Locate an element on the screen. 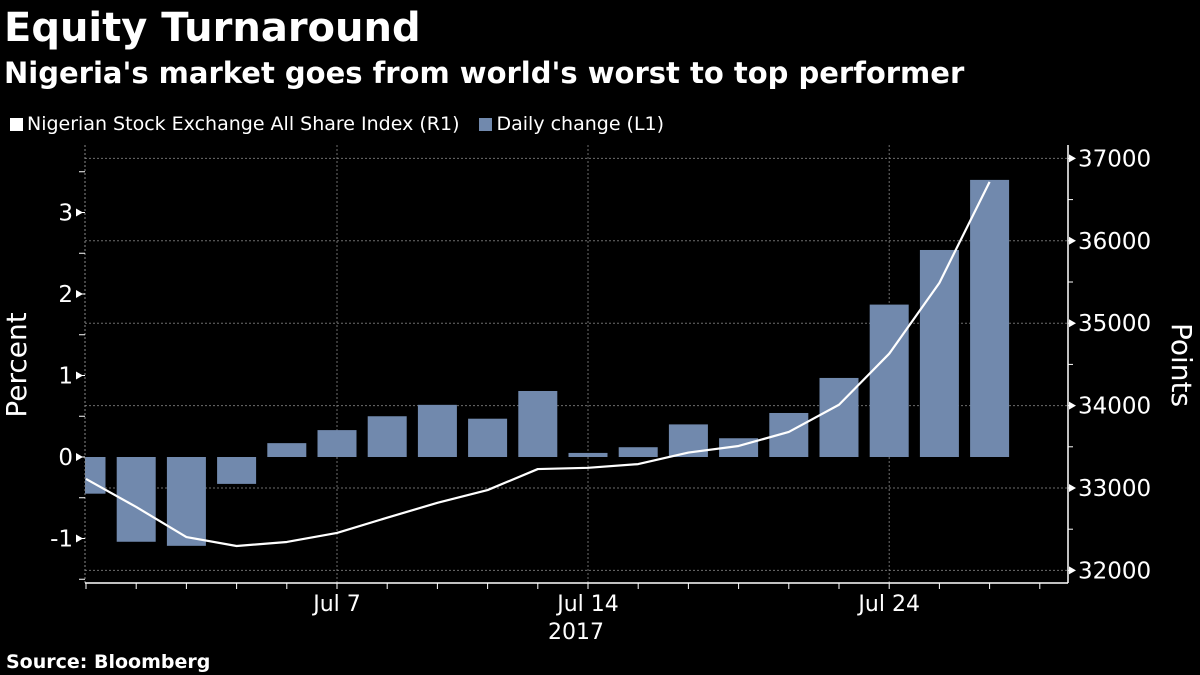 Image resolution: width=1200 pixels, height=675 pixels. right-axis-title: Points is located at coordinates (1181, 365).